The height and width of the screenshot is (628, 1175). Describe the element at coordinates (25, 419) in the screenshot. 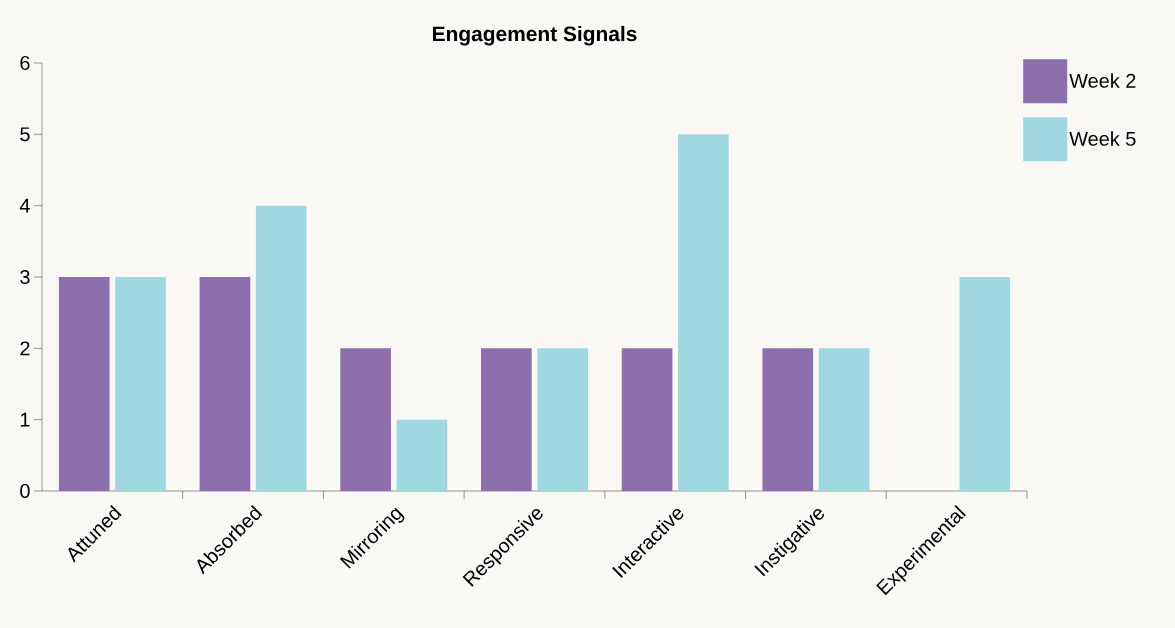

I see `y-tick-label: 1` at that location.